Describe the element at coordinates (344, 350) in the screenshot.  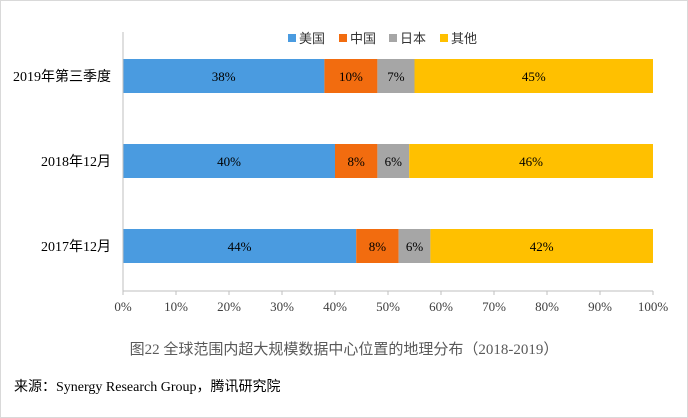
I see `figure-caption: 图22 全球范围内超大规模数据中心位置的地理分布（2018-2019）` at that location.